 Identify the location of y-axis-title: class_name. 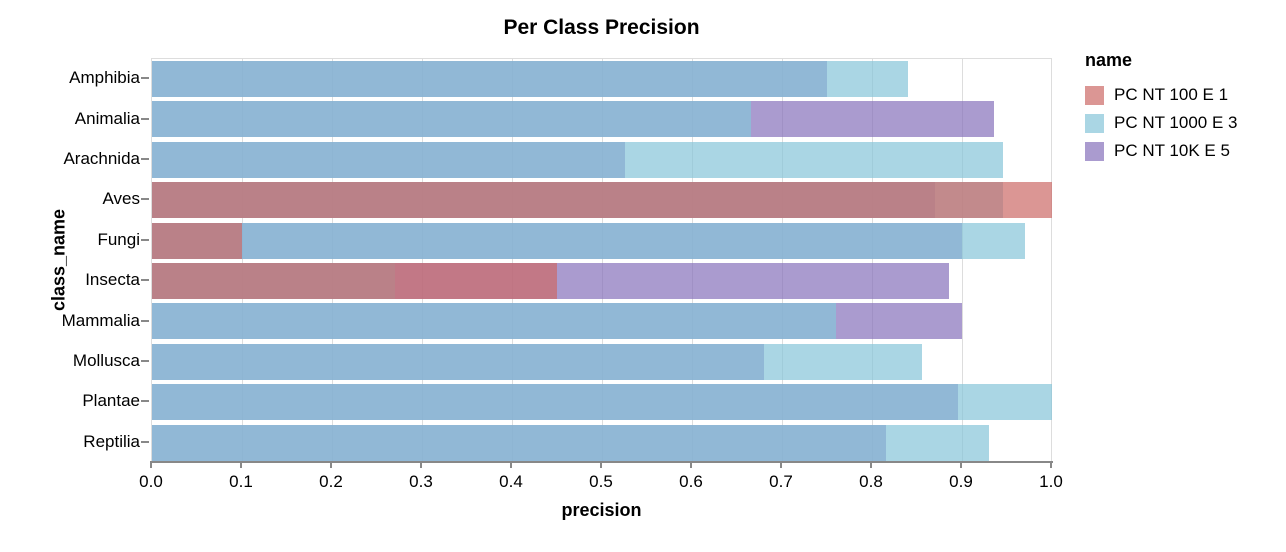
(58, 260).